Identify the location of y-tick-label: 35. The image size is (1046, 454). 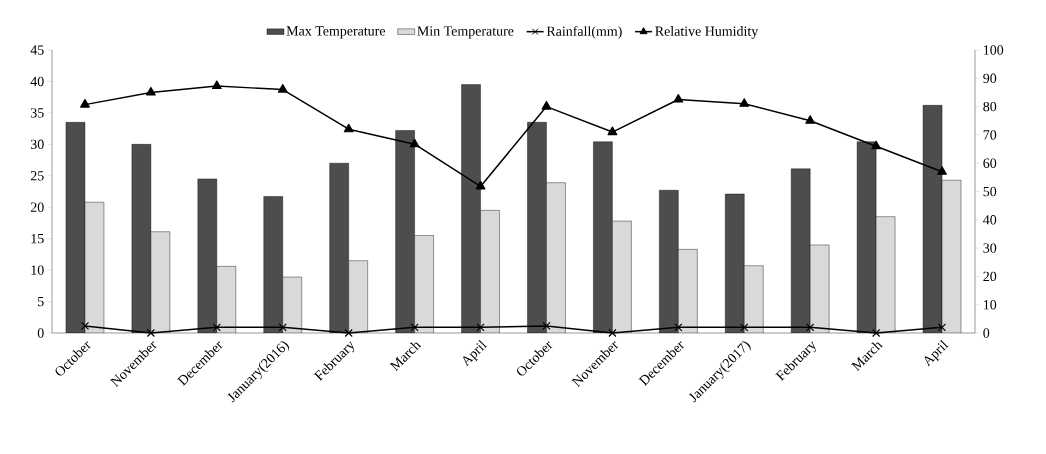
(37, 113).